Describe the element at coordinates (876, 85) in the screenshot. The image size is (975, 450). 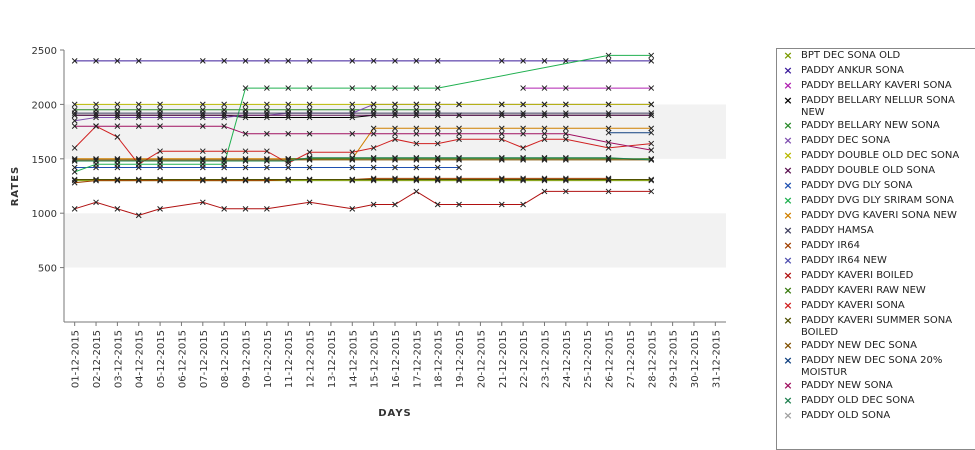
I see `legend-label: PADDY BELLARY KAVERI SONA` at that location.